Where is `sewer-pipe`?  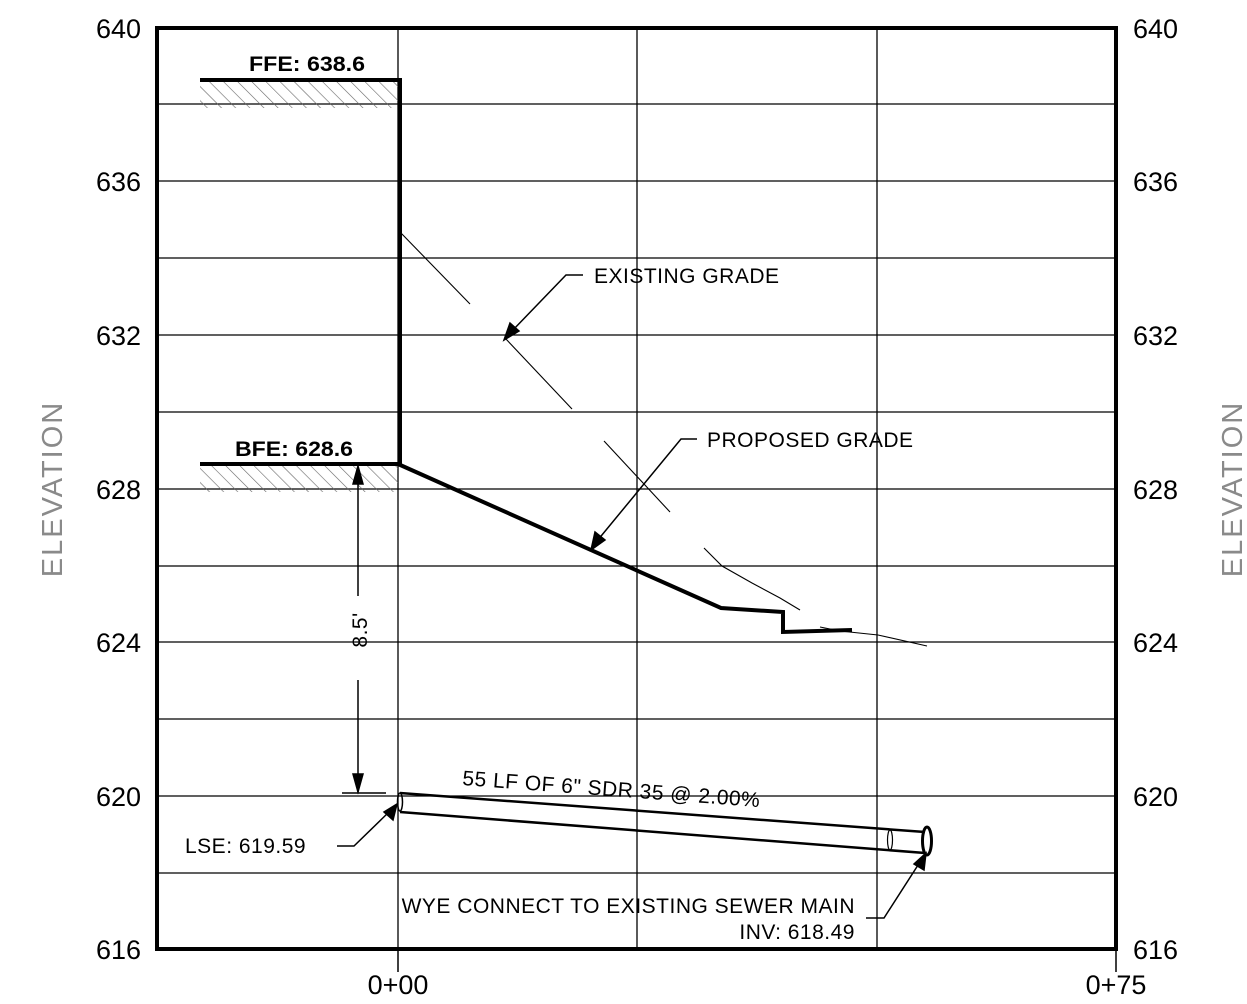
sewer-pipe is located at coordinates (664, 824).